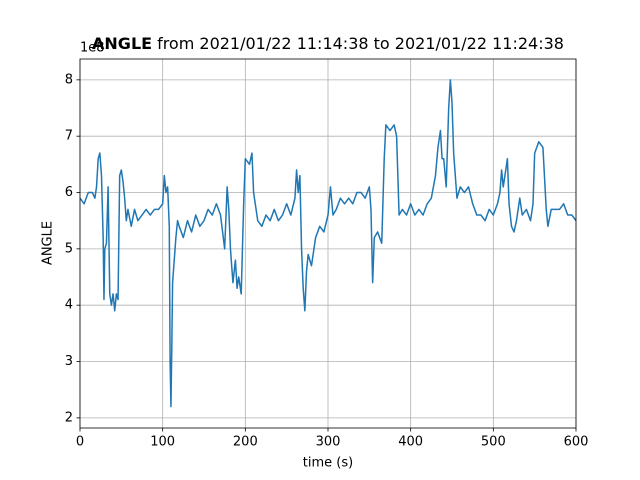  I want to click on title-bold: ANGLE, so click(122, 43).